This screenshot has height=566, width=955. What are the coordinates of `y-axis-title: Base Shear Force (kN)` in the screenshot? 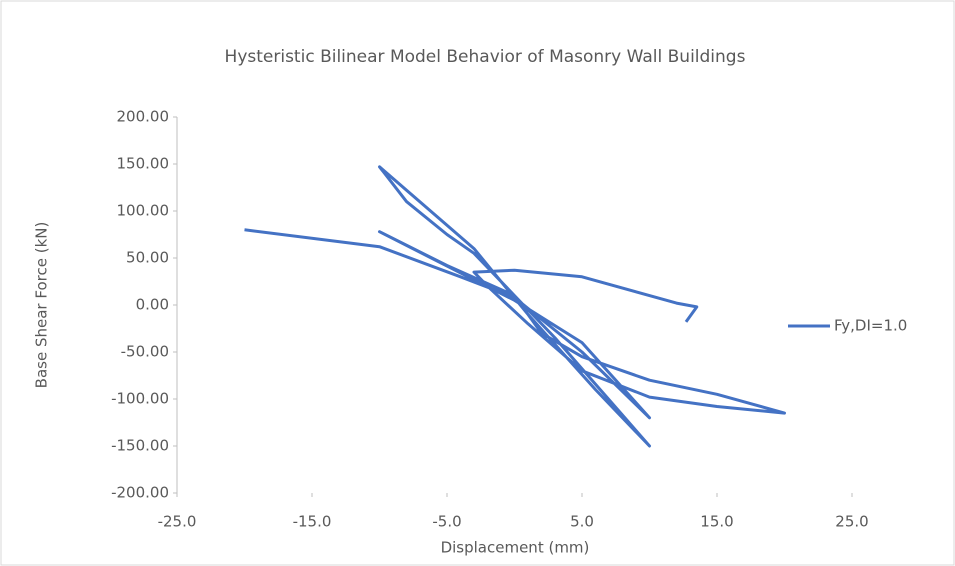 It's located at (42, 305).